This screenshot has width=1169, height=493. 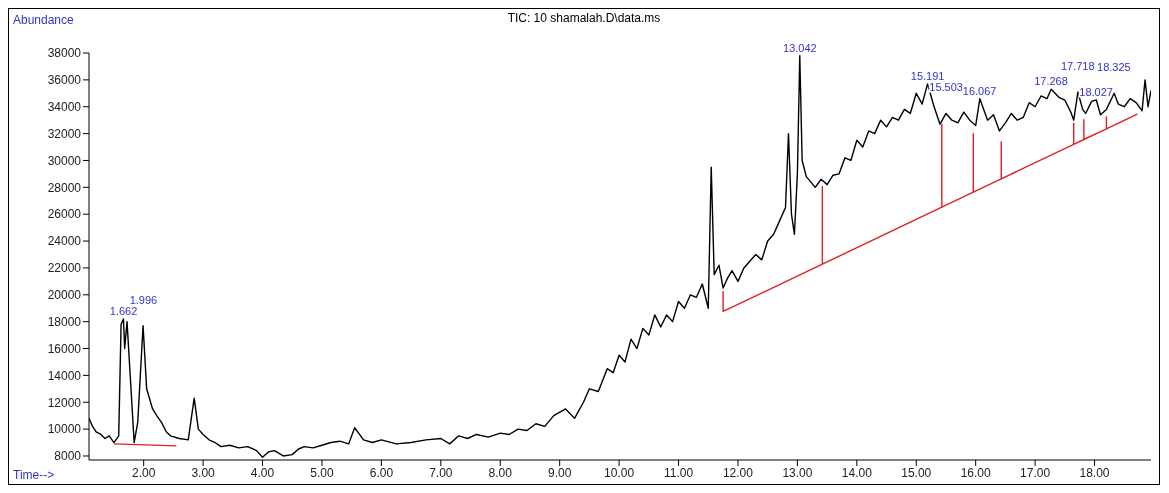 What do you see at coordinates (979, 90) in the screenshot?
I see `annotation: 16.067` at bounding box center [979, 90].